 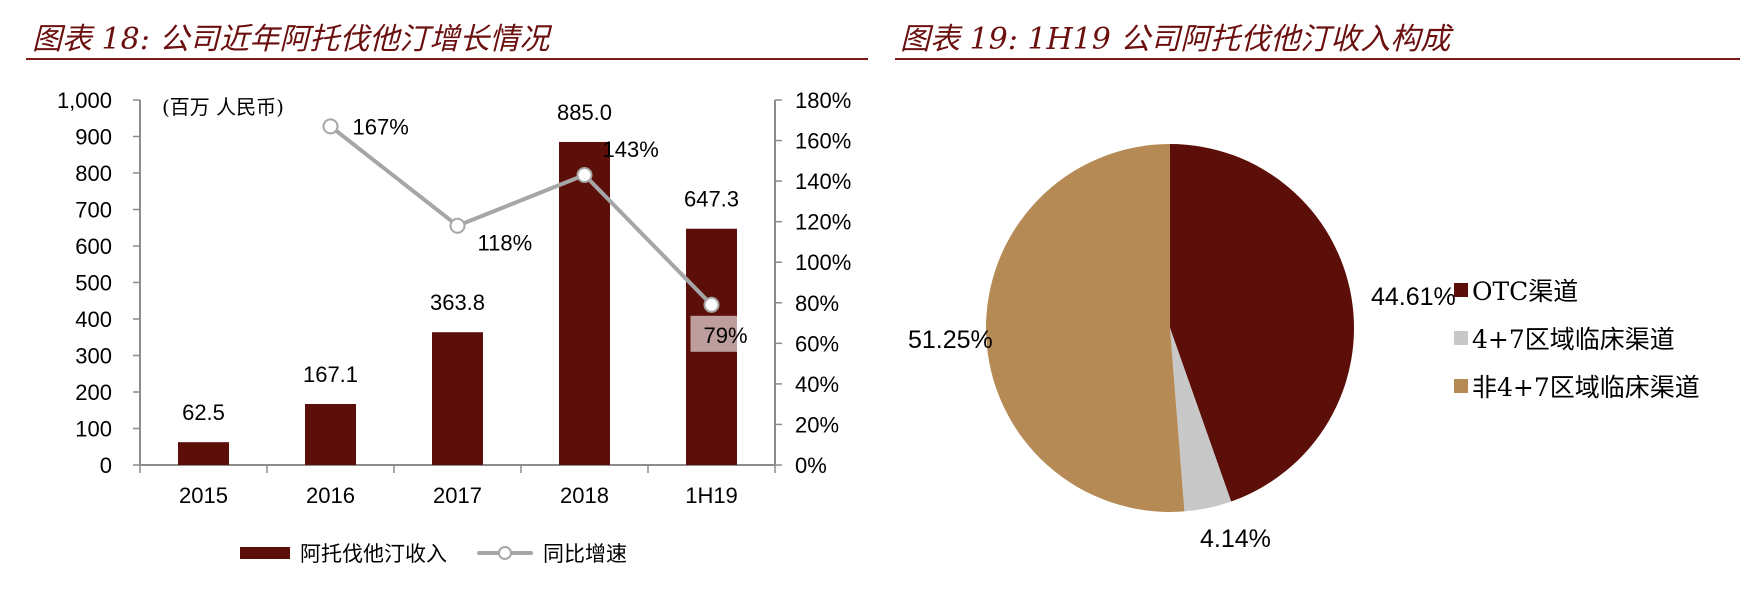 I want to click on left-axis-tick-label: 500, so click(x=93, y=283).